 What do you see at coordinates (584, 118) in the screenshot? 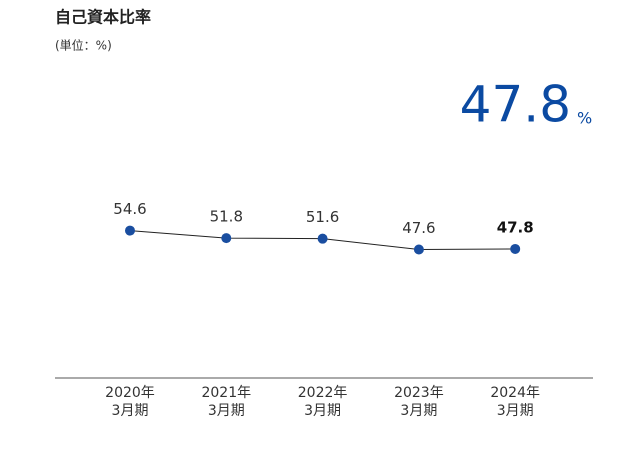
I see `highlight-unit: %` at bounding box center [584, 118].